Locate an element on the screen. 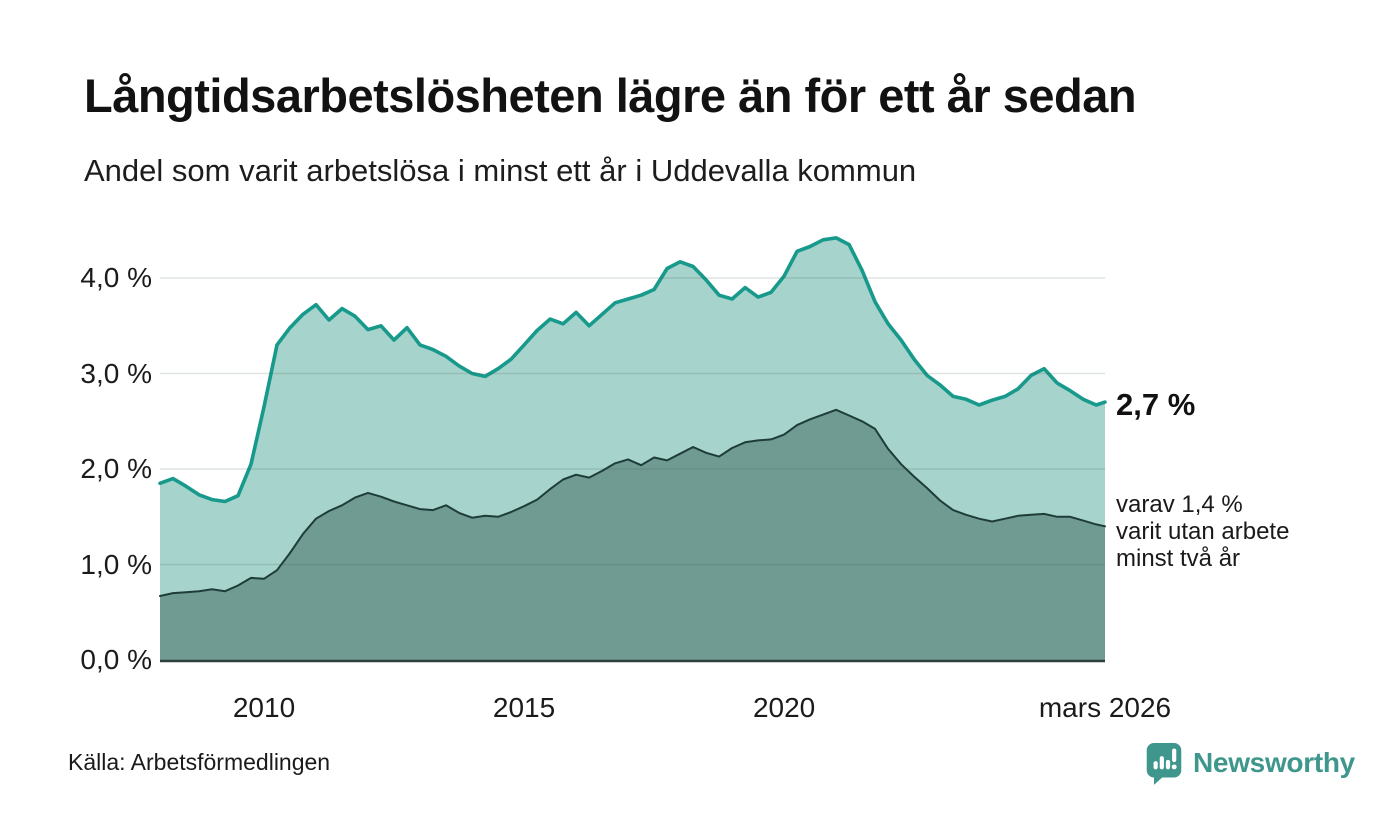 The image size is (1400, 840). newsworthy-wordmark: Newsworthy is located at coordinates (1274, 762).